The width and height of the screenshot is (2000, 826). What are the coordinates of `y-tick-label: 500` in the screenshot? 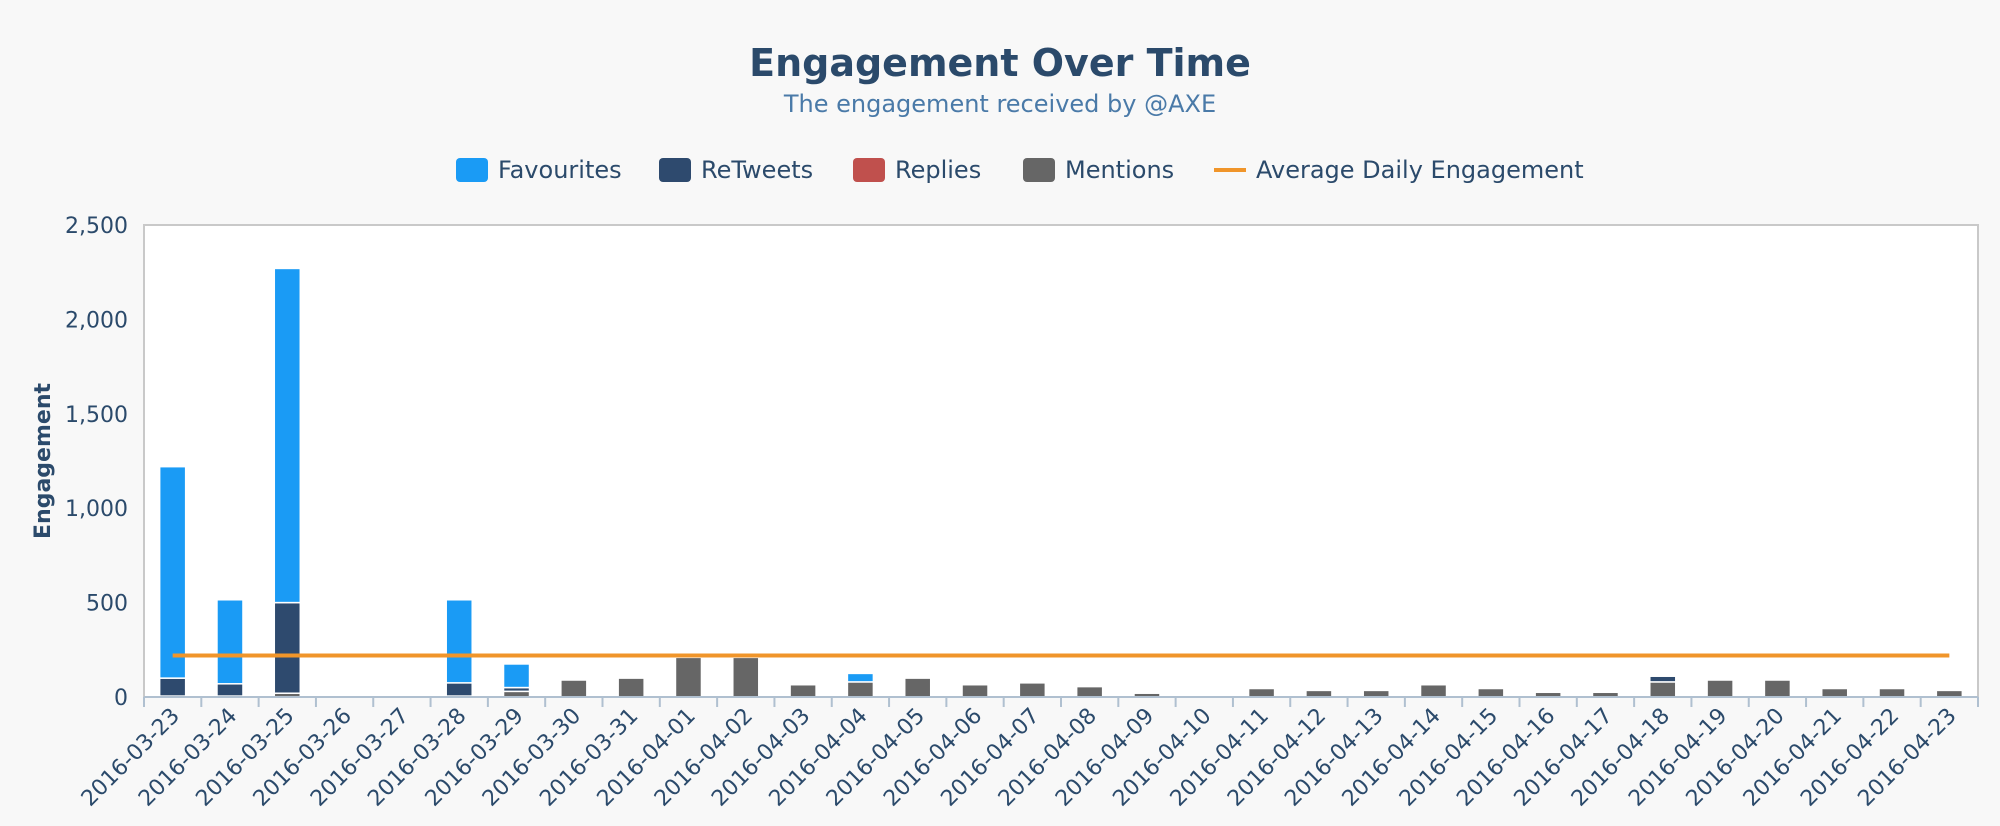 It's located at (107, 604).